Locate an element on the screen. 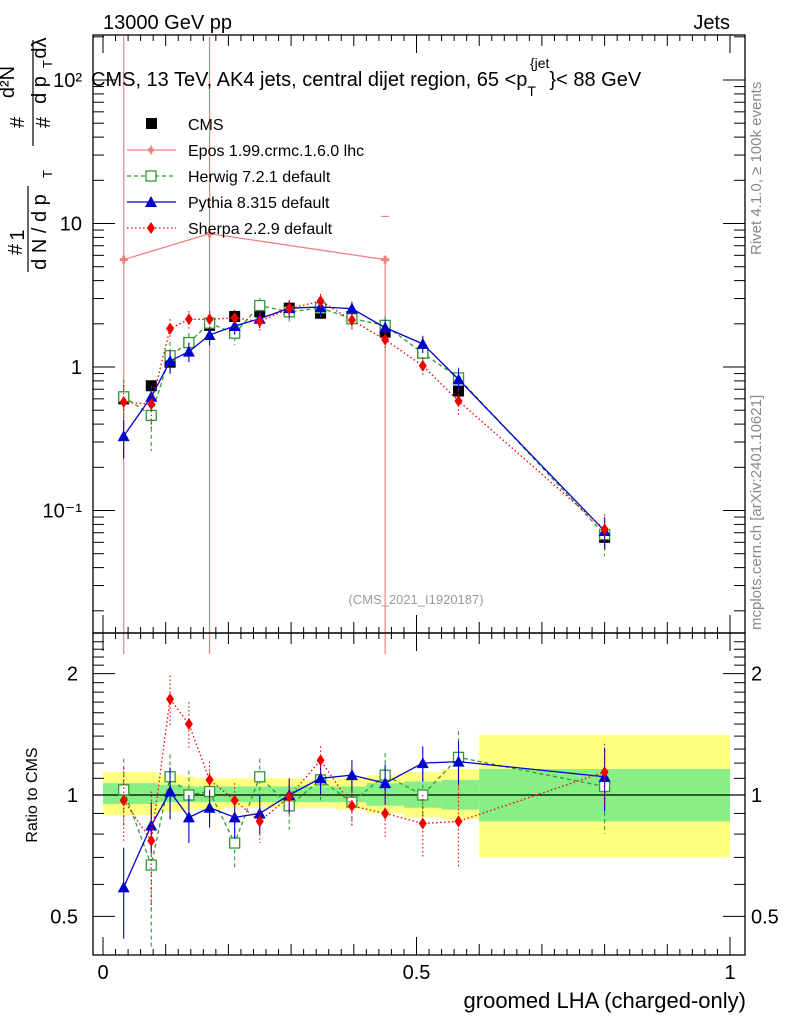  pythia-line is located at coordinates (364, 419).